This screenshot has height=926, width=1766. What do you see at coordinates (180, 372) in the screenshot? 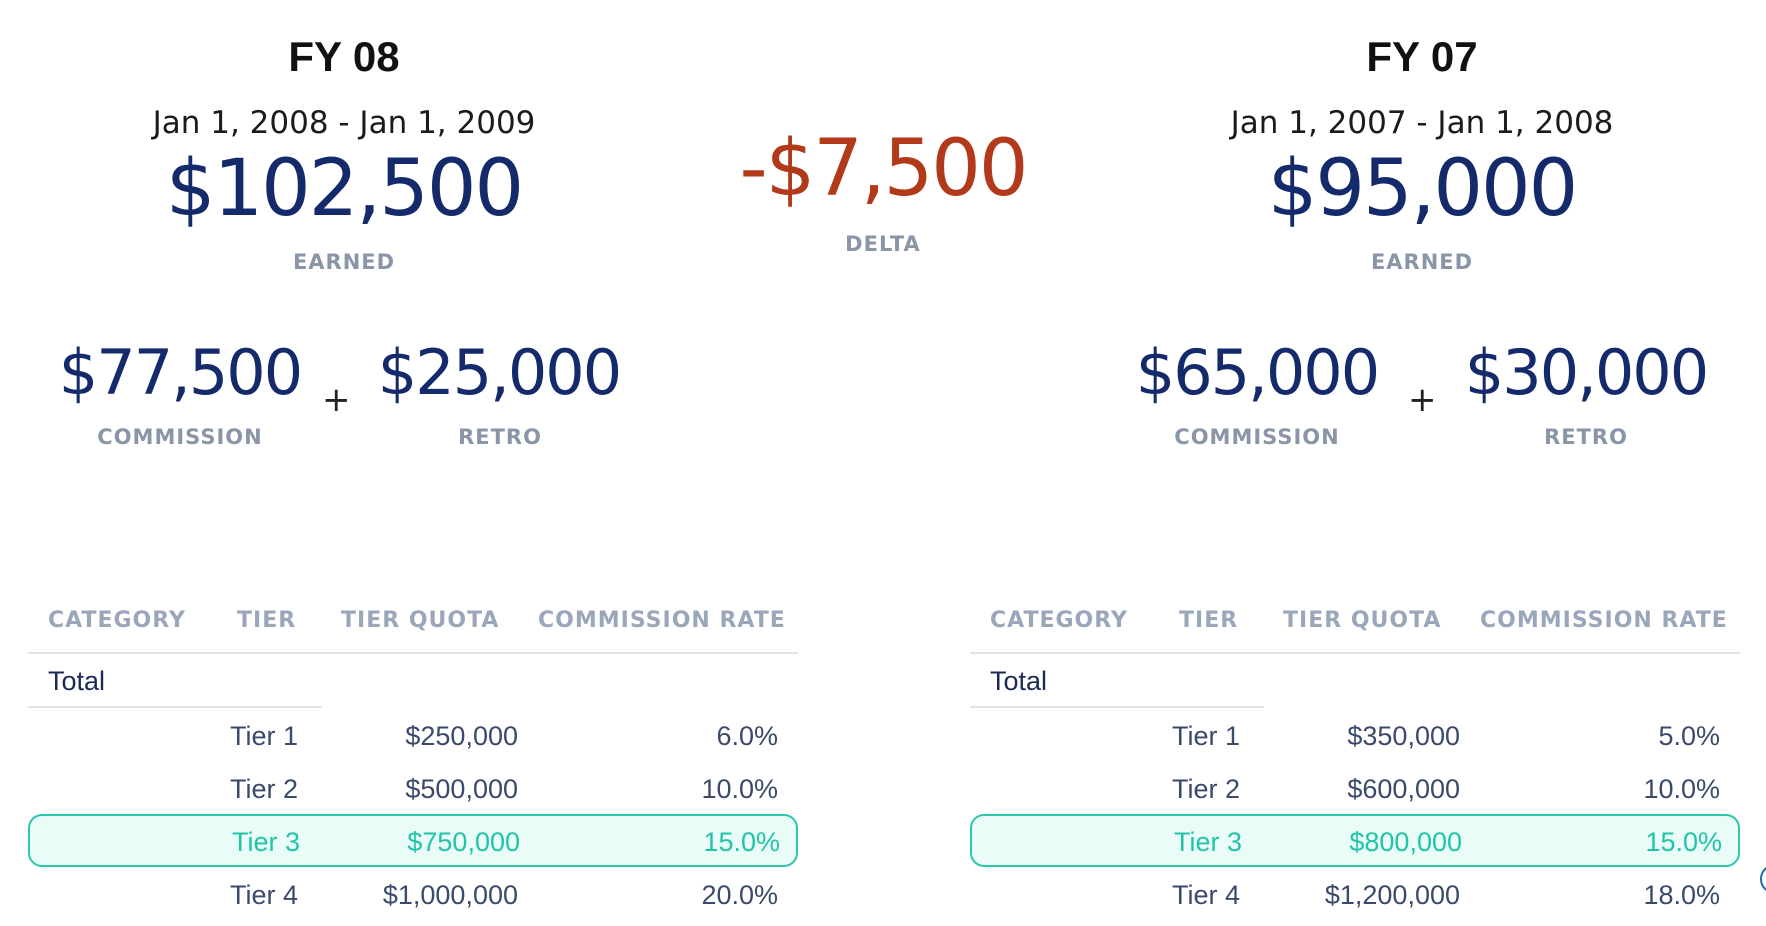
I see `fy08-commission-value: $77,500` at bounding box center [180, 372].